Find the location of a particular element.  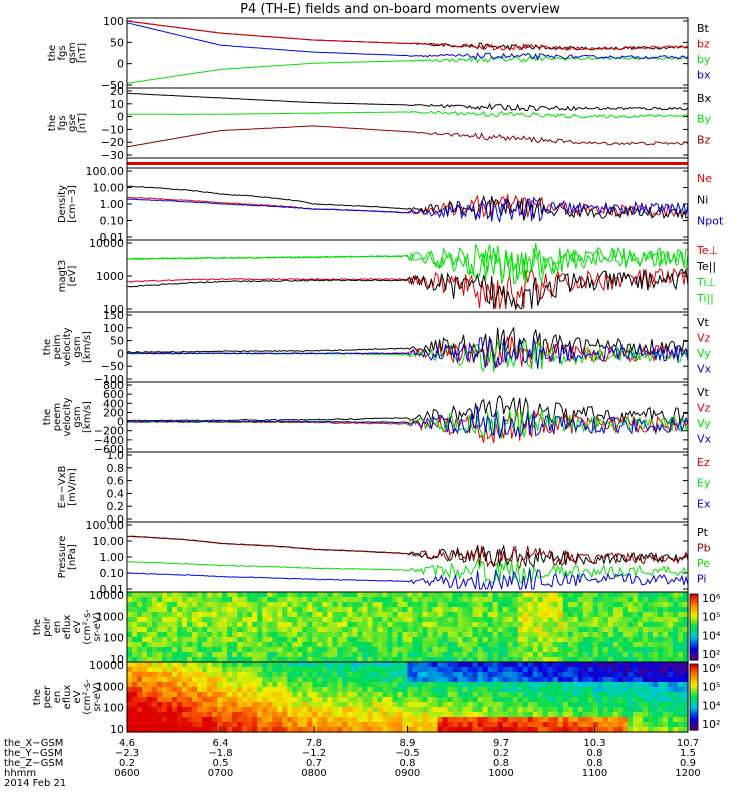

status-bar is located at coordinates (407, 163).